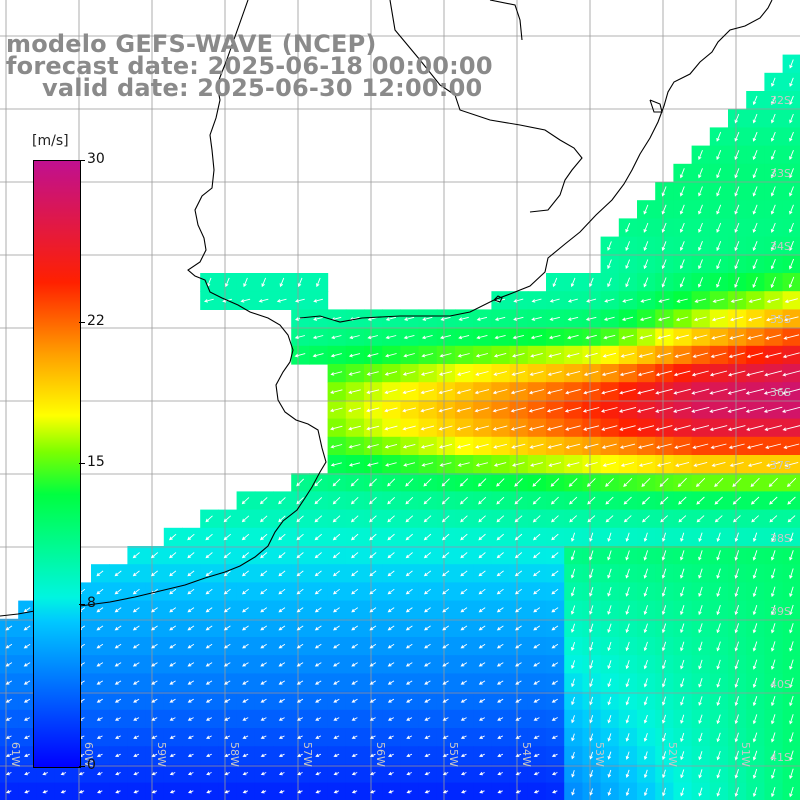  I want to click on latitude-label: 37S, so click(780, 465).